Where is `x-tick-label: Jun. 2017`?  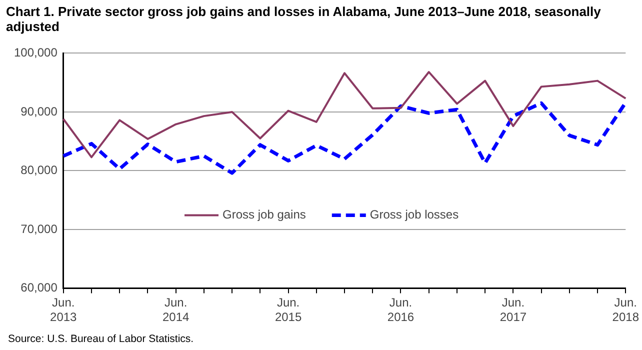 x-tick-label: Jun. 2017 is located at coordinates (513, 310).